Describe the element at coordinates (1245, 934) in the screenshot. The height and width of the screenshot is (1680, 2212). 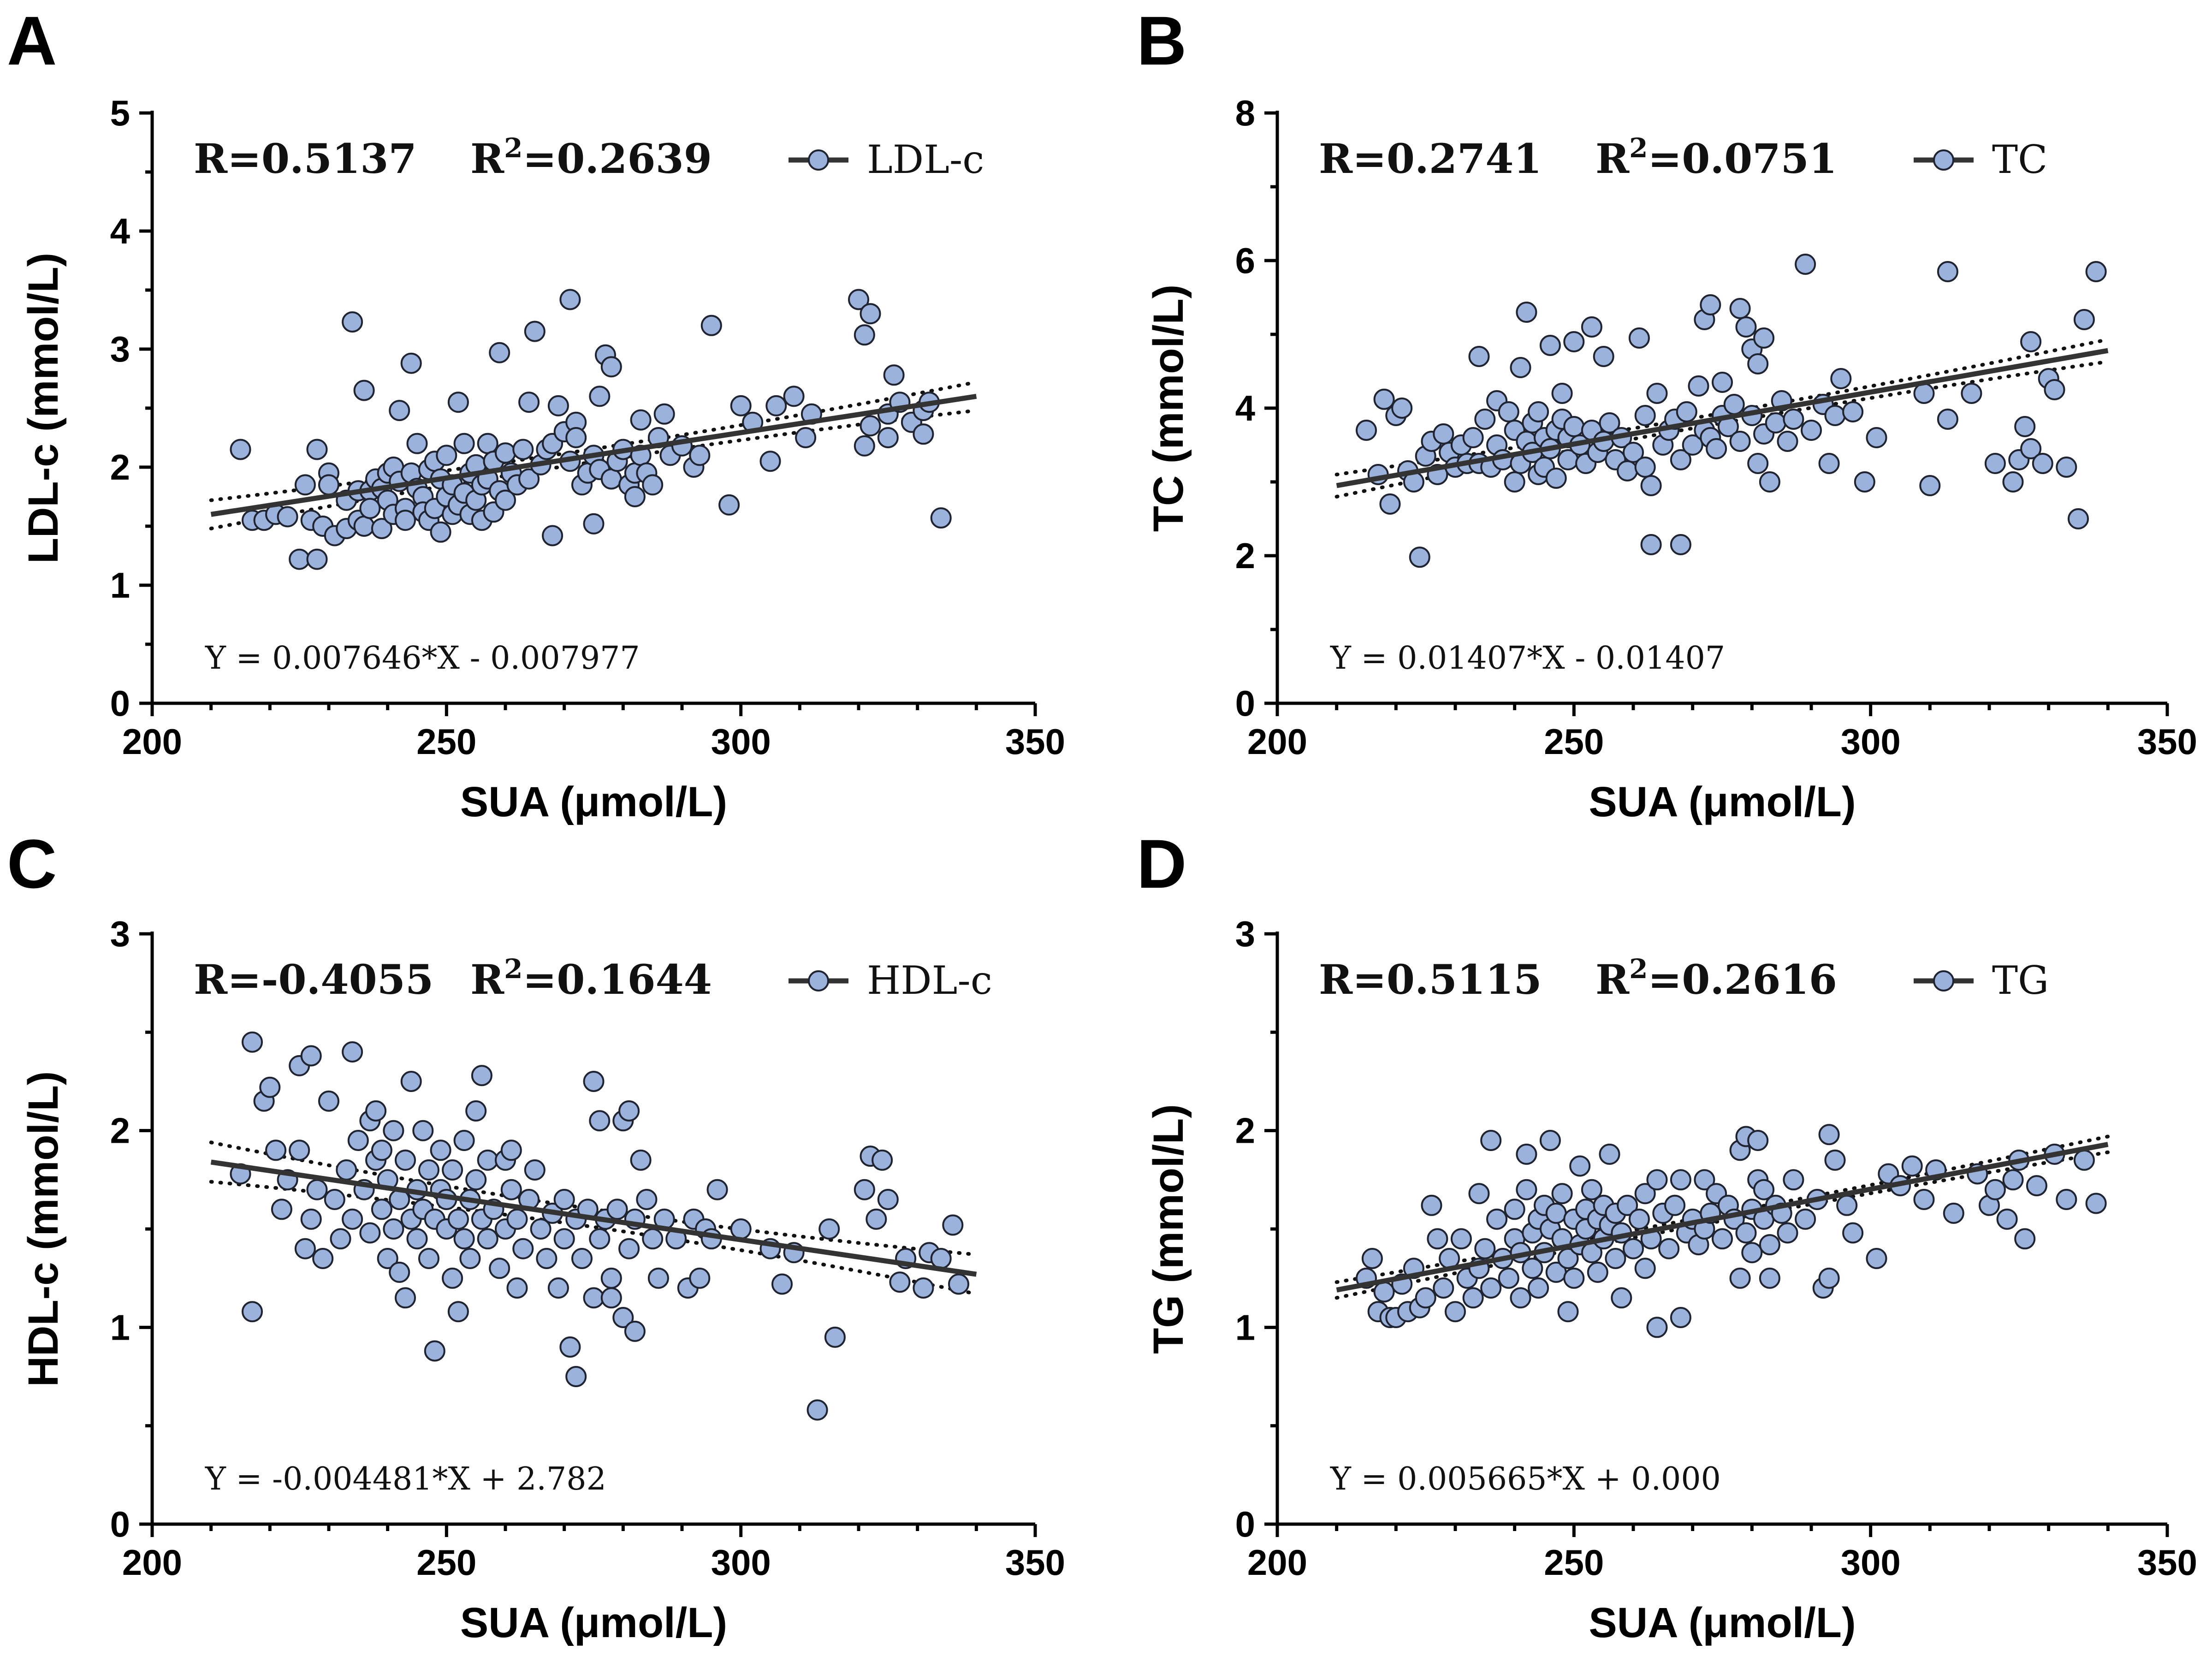
I see `y-tick-label: 3` at that location.